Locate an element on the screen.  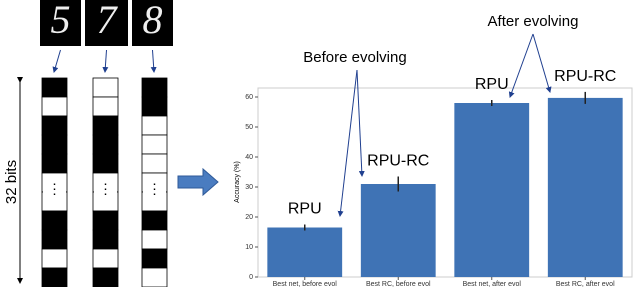
bits-label: 32 bits is located at coordinates (11, 182).